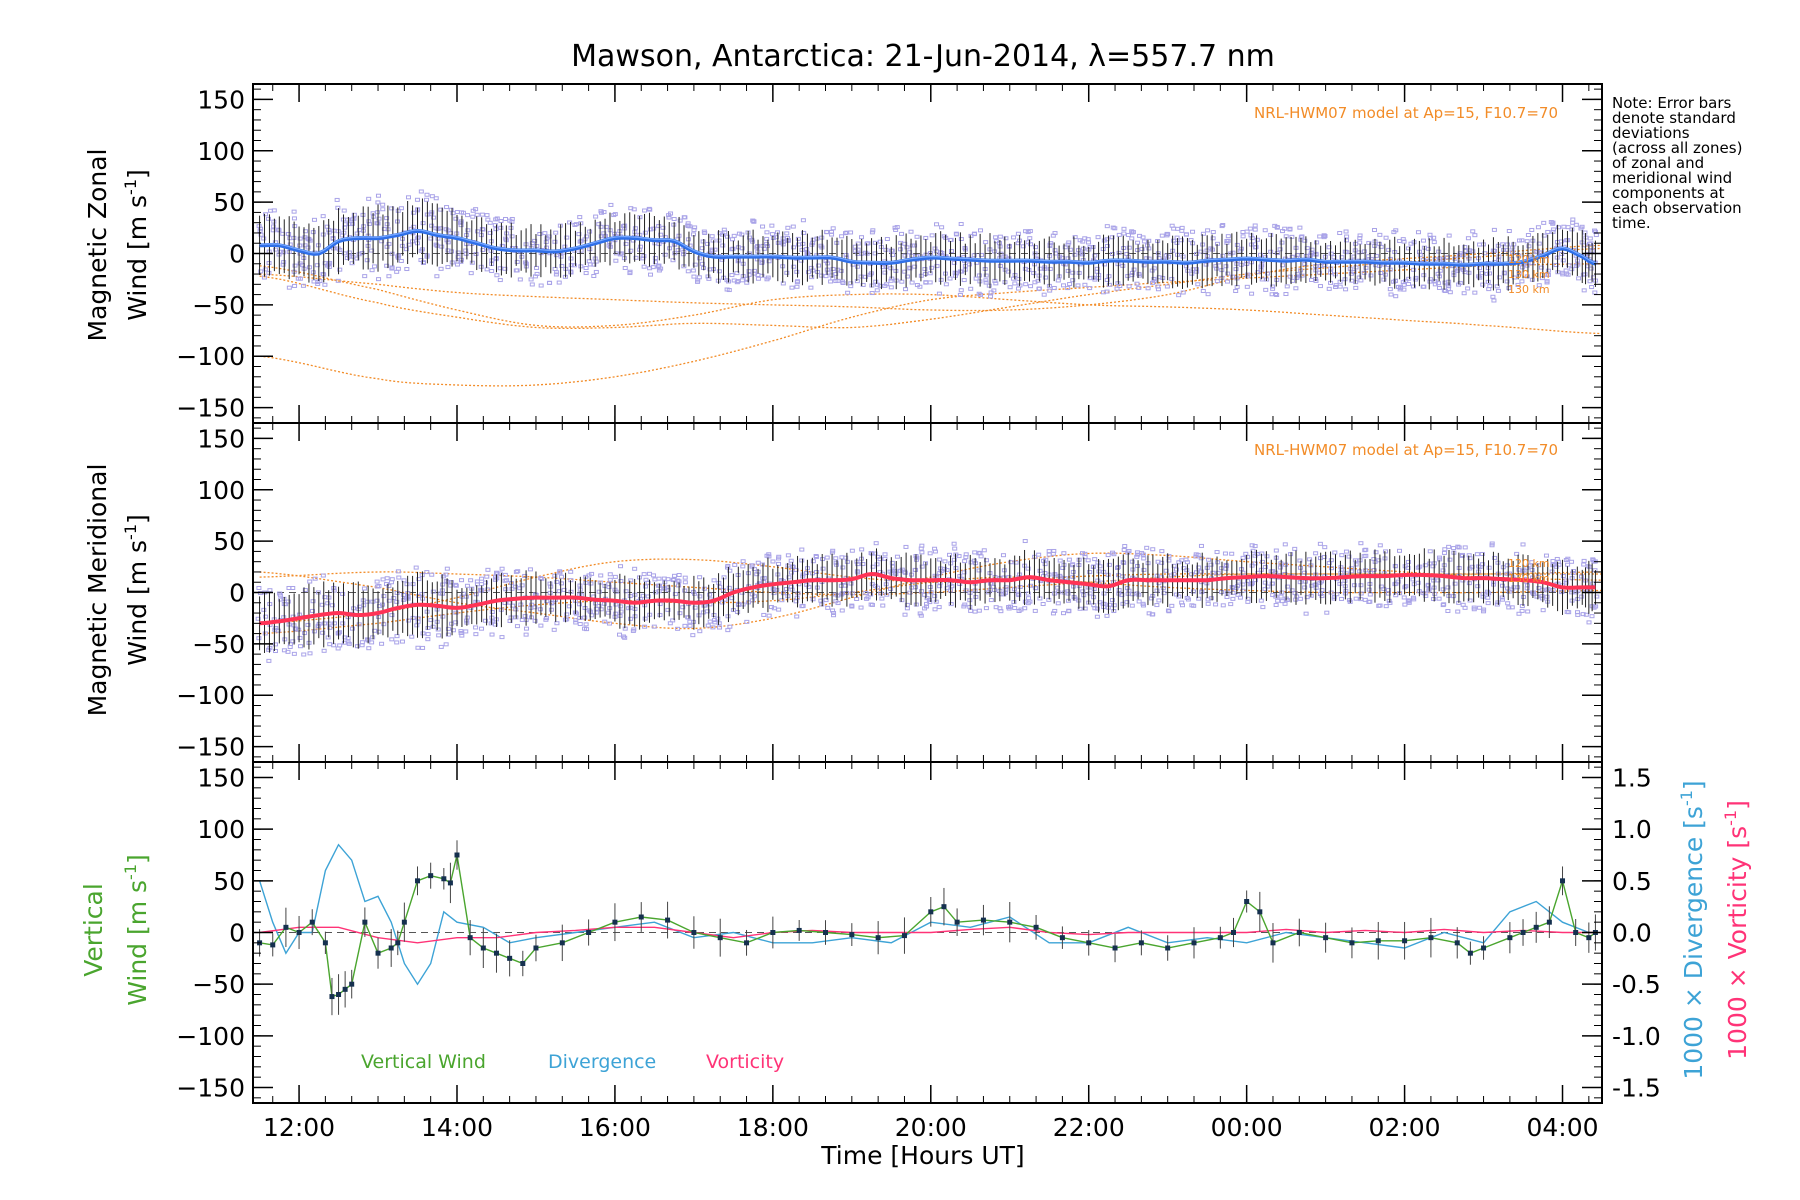  Describe the element at coordinates (1636, 1036) in the screenshot. I see `right-tick-label: -1.0` at that location.